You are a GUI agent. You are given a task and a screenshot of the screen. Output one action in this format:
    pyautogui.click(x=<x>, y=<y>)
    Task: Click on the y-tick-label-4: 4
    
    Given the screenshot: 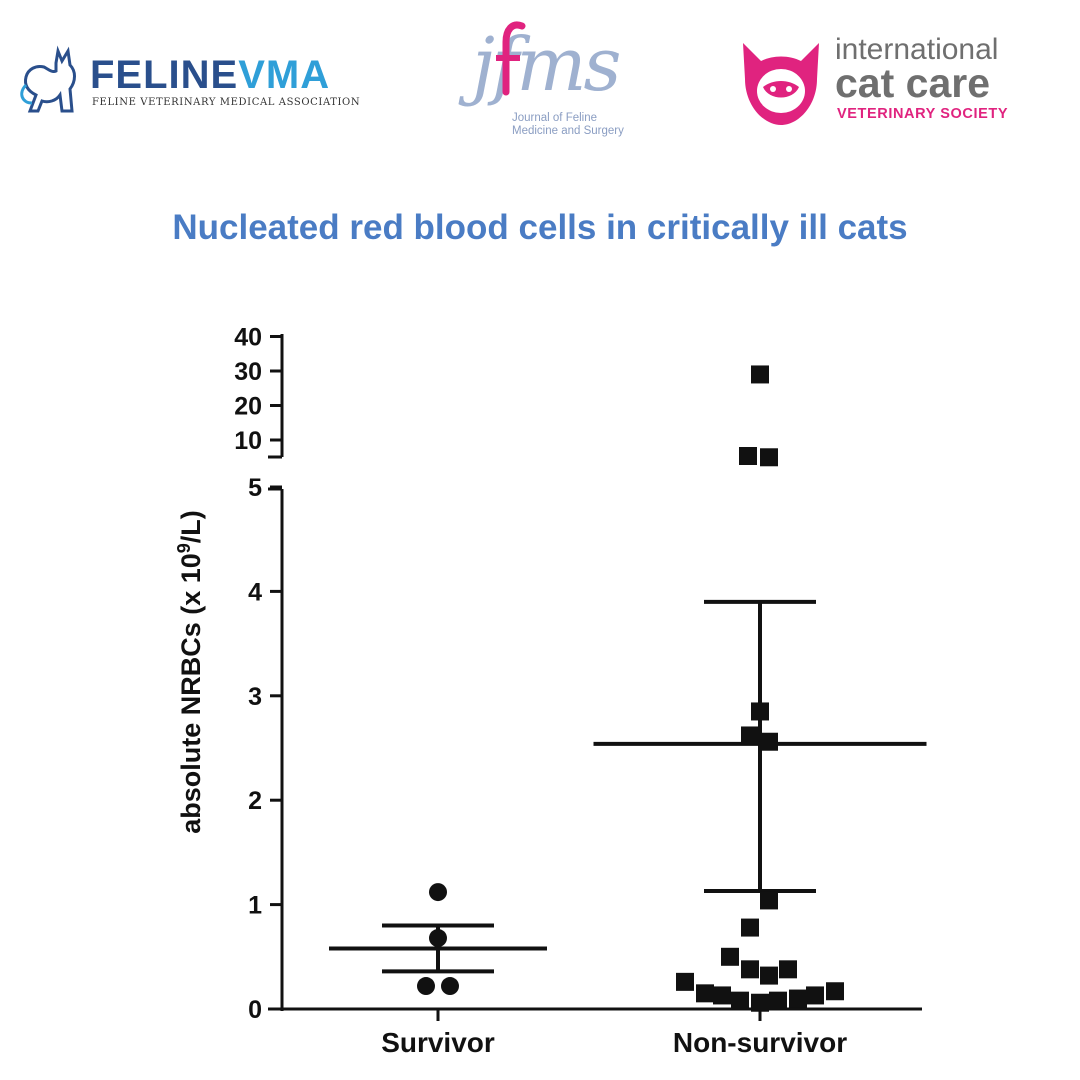 What is the action you would take?
    pyautogui.click(x=255, y=592)
    